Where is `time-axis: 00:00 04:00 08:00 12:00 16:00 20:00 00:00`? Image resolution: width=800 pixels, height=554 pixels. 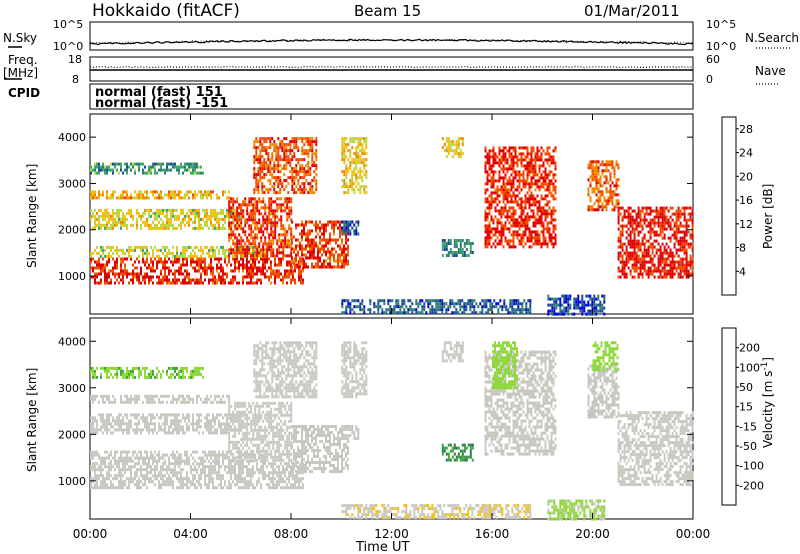 time-axis: 00:00 04:00 08:00 12:00 16:00 20:00 00:00 is located at coordinates (392, 534).